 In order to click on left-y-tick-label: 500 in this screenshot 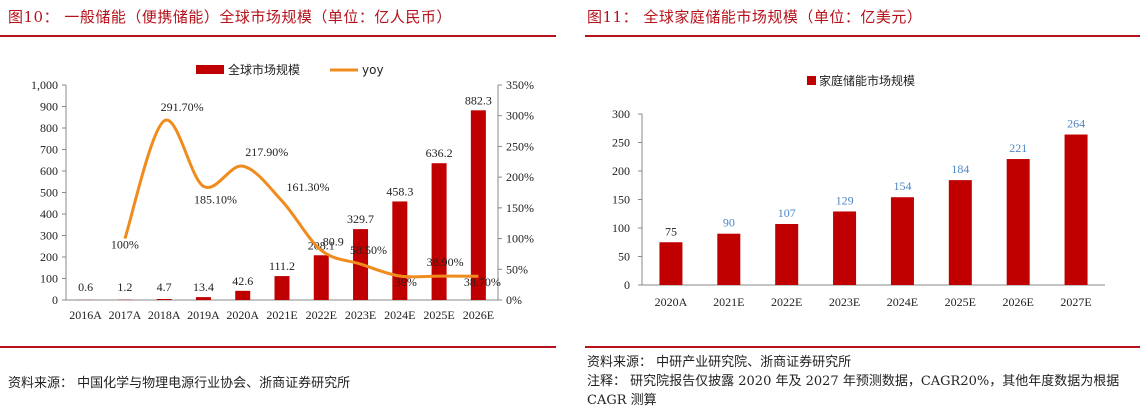, I will do `click(49, 193)`.